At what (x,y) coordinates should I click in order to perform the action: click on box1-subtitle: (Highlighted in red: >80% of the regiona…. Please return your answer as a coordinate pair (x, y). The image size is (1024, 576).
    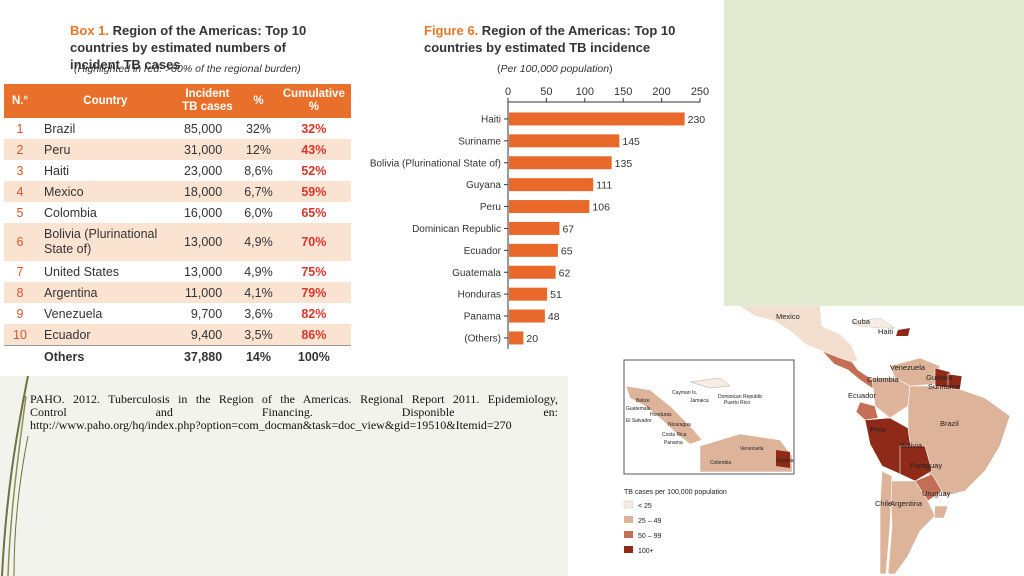
    Looking at the image, I should click on (187, 69).